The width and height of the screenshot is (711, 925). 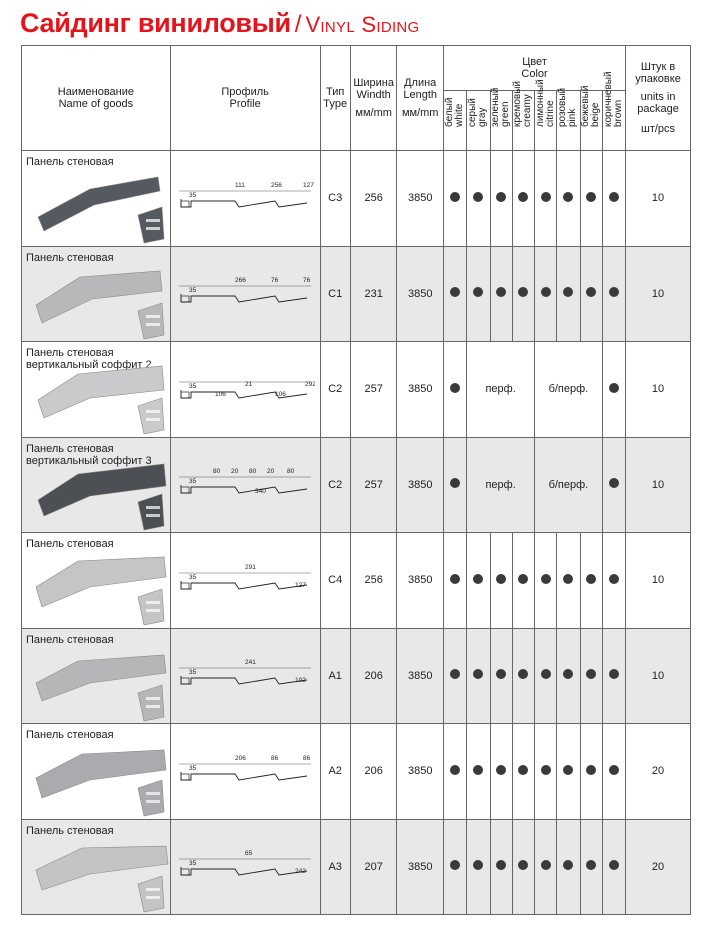 What do you see at coordinates (300, 680) in the screenshot?
I see `profile-dim: 102` at bounding box center [300, 680].